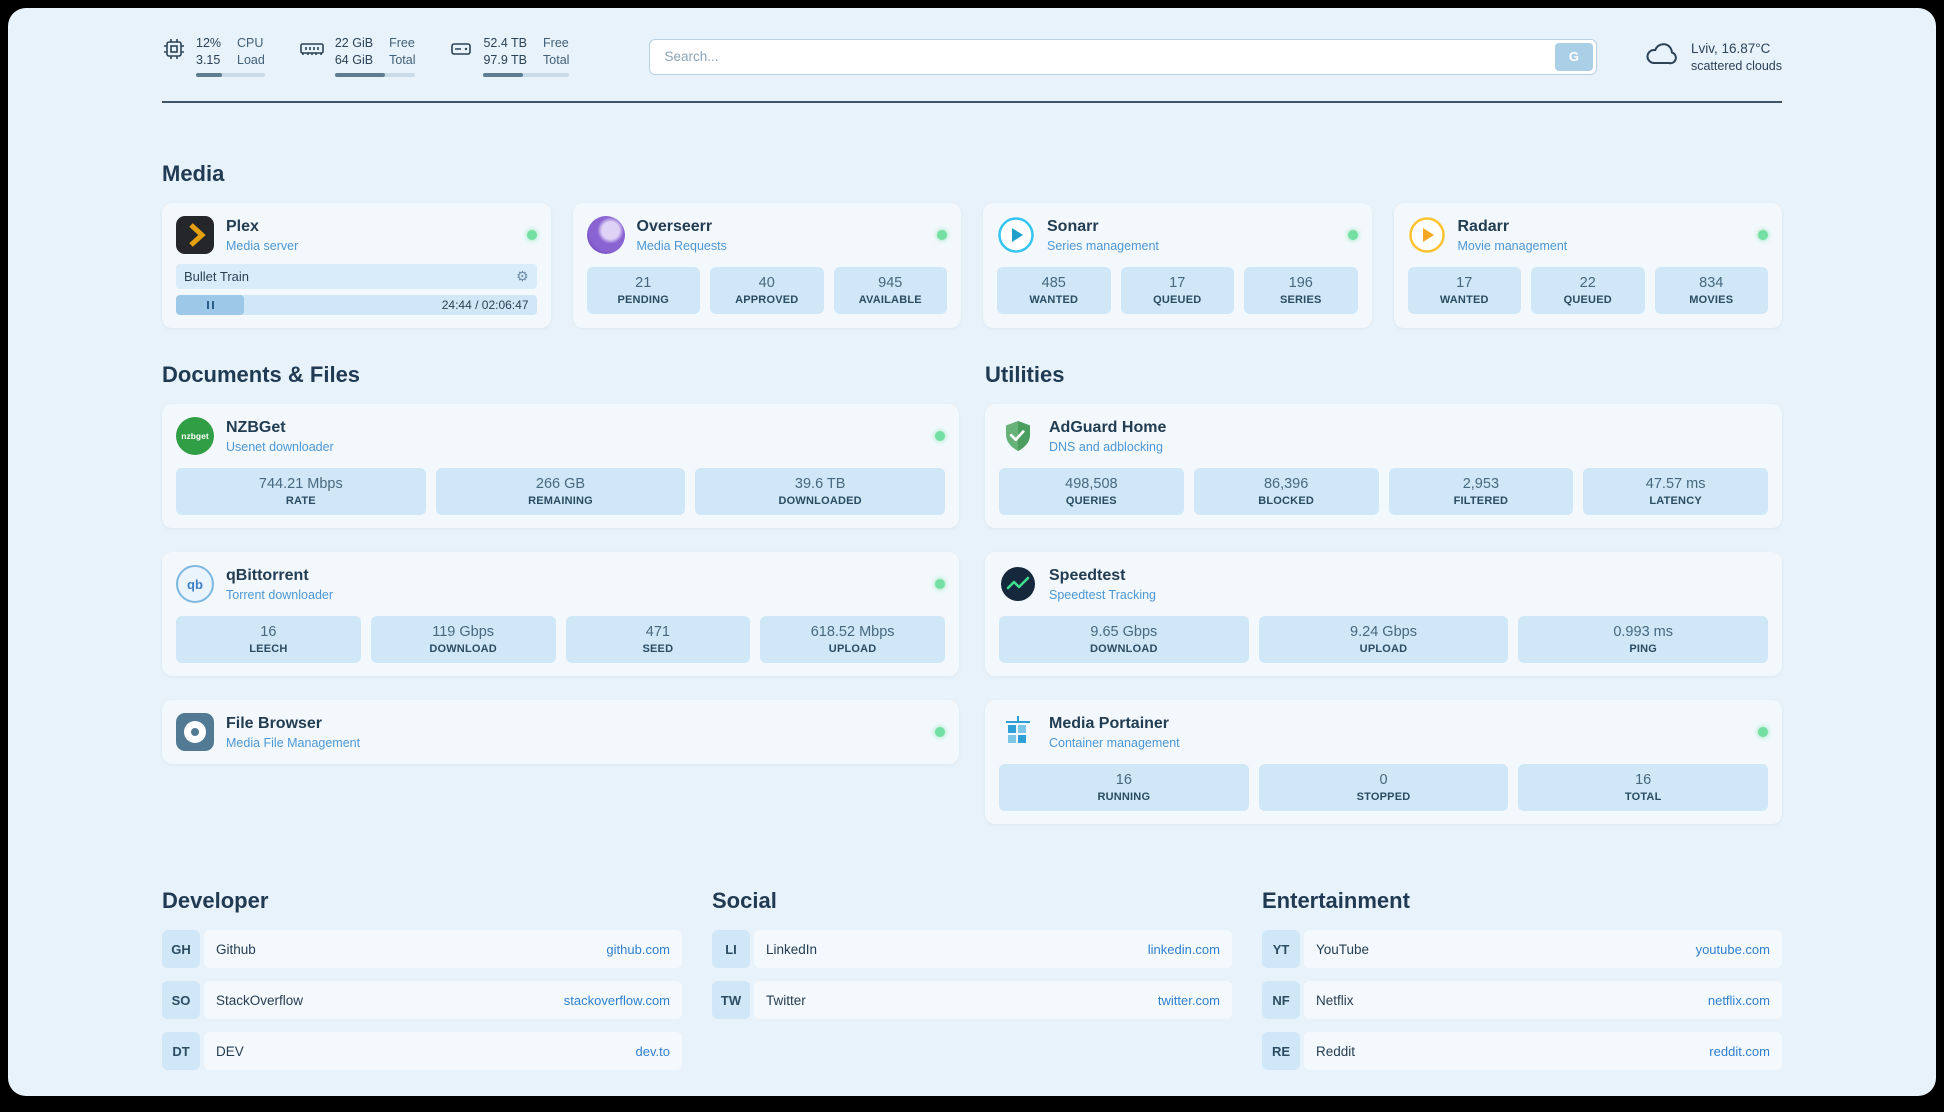 The height and width of the screenshot is (1112, 1944). I want to click on topbar: 12% 3.15 CPU Load, so click(972, 42).